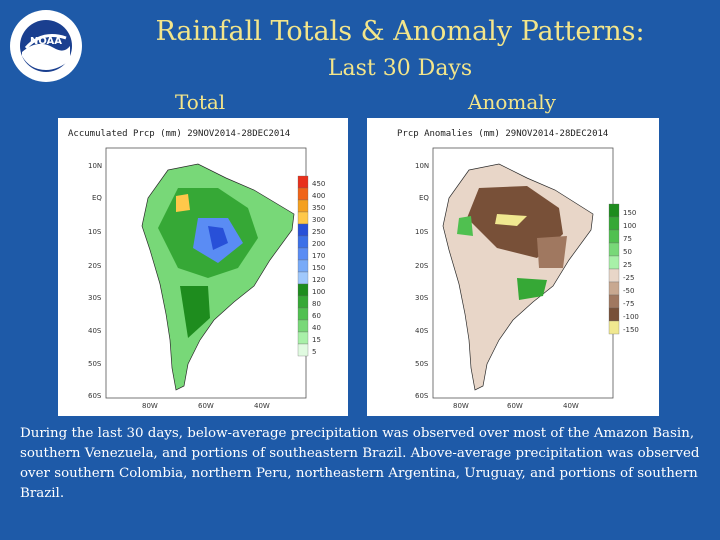 The width and height of the screenshot is (720, 540). What do you see at coordinates (502, 134) in the screenshot?
I see `anomaly-map-title: Prcp Anomalies (mm) 29NOV2014-28DEC2014` at bounding box center [502, 134].